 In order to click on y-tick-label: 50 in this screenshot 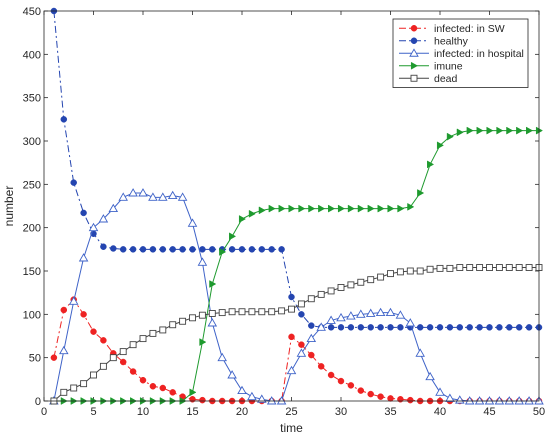, I will do `click(35, 359)`.